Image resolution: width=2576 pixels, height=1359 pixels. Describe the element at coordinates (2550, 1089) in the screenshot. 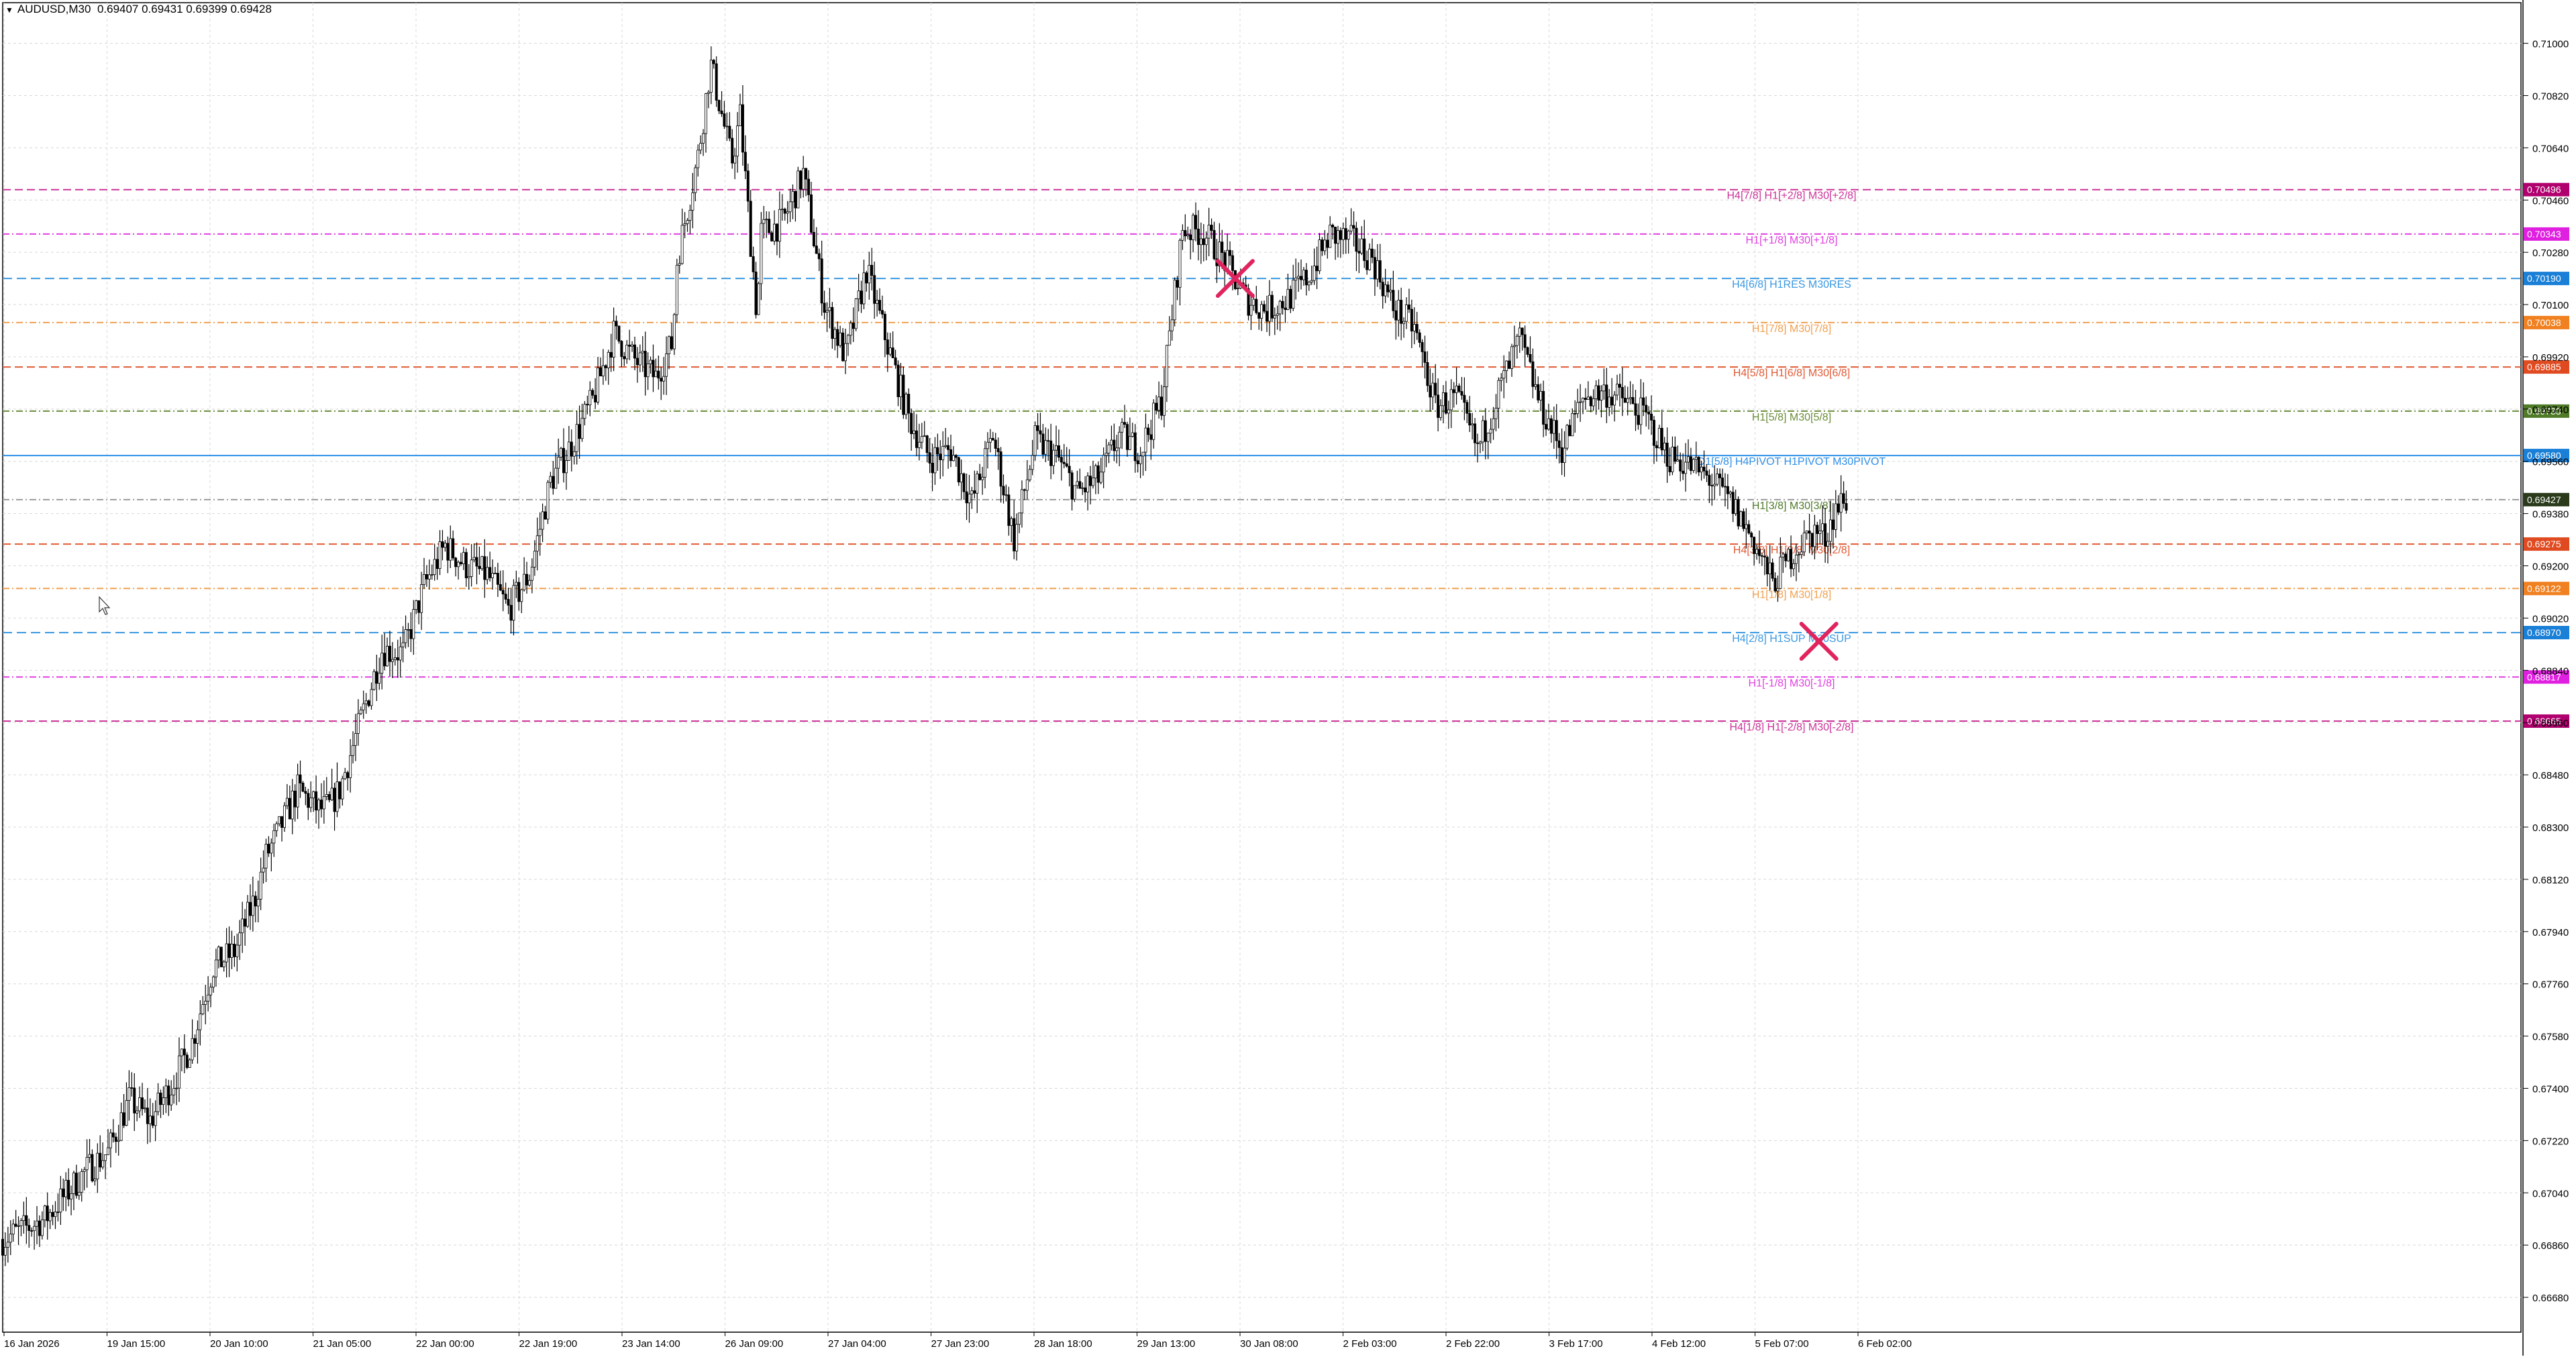

I see `y-tick-label: 0.67400` at that location.